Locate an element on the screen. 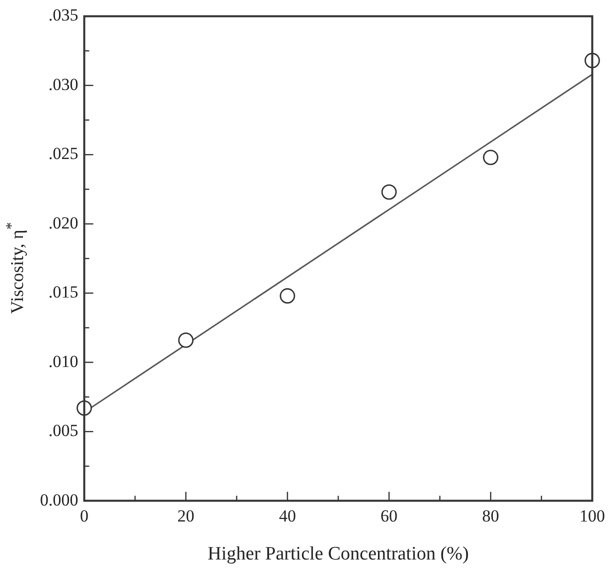  x-tick-label: 40 is located at coordinates (287, 516).